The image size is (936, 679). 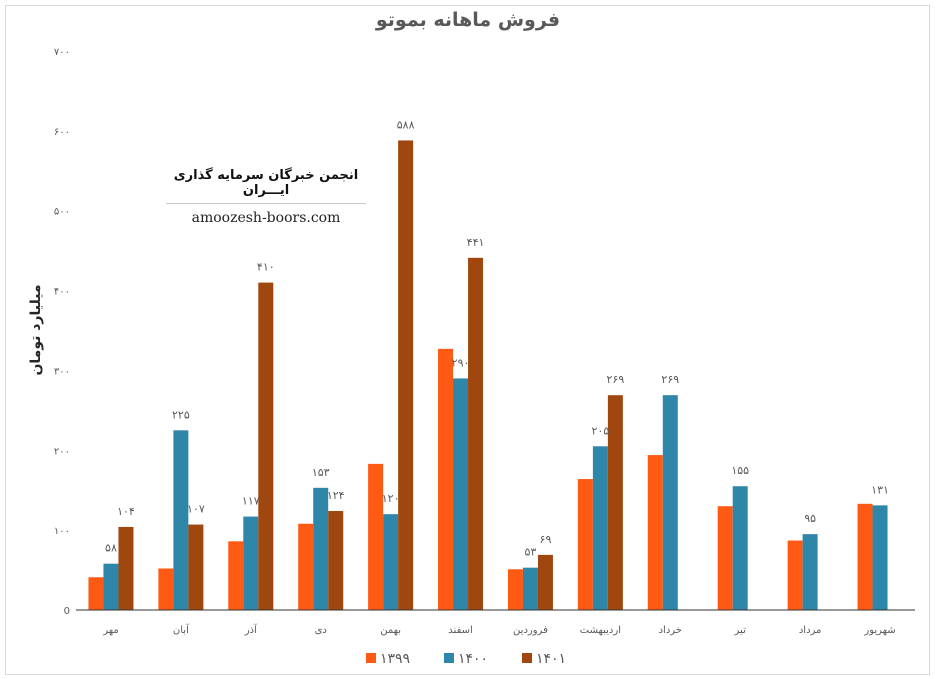 What do you see at coordinates (266, 267) in the screenshot?
I see `data-label: ۴۱۰` at bounding box center [266, 267].